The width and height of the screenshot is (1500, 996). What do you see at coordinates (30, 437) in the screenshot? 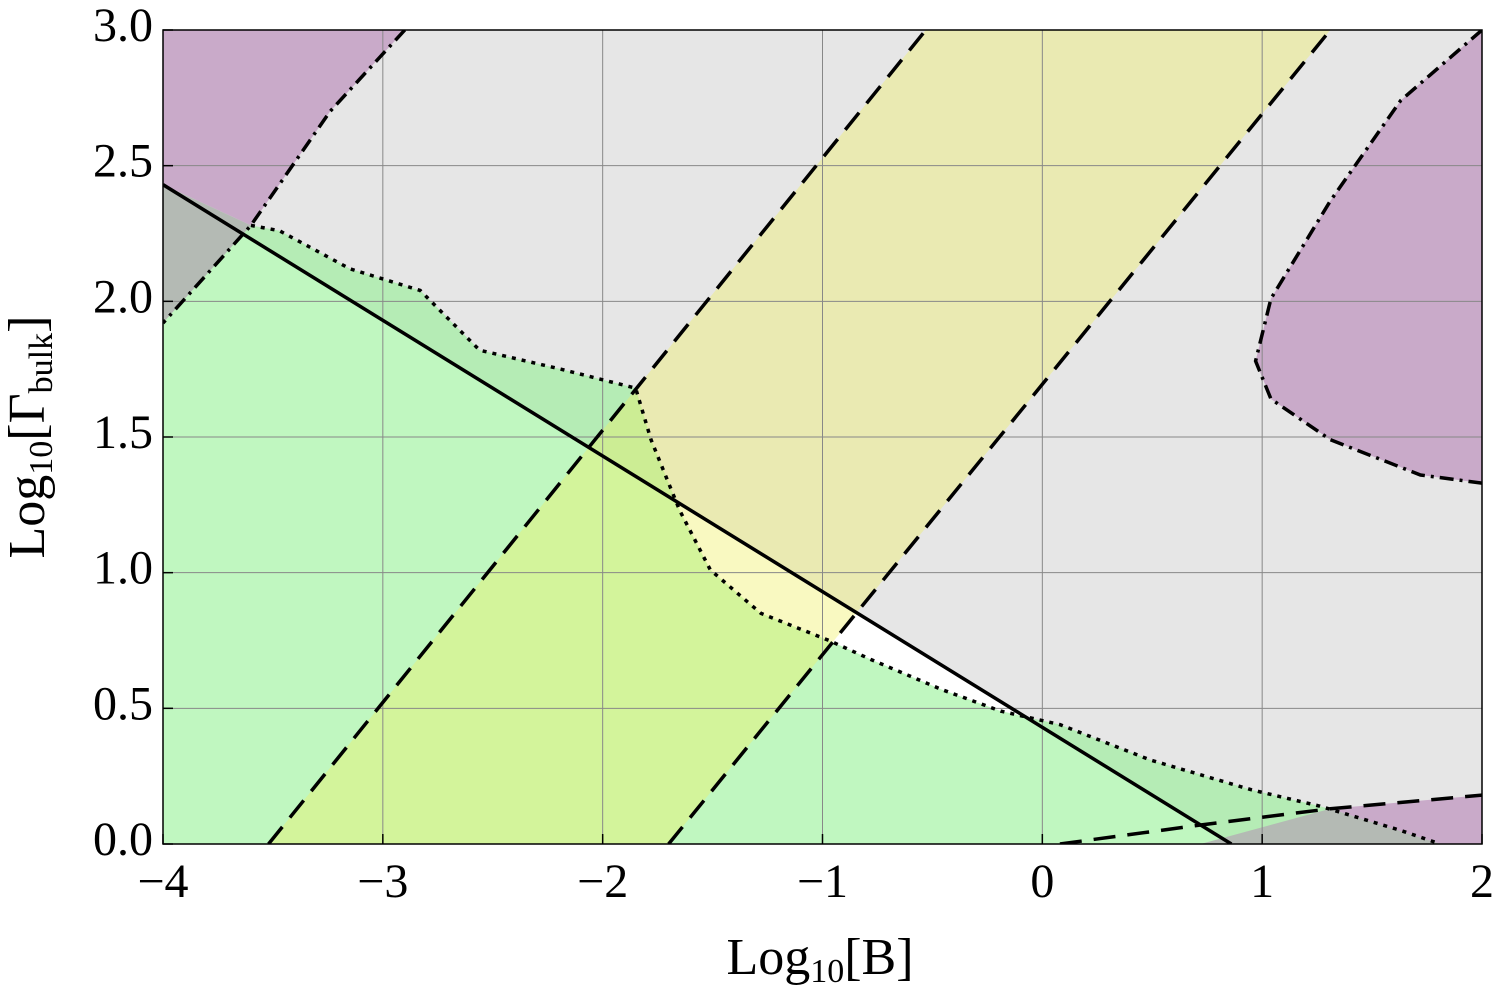
I see `y-axis-label: Log10[Γbulk]` at bounding box center [30, 437].